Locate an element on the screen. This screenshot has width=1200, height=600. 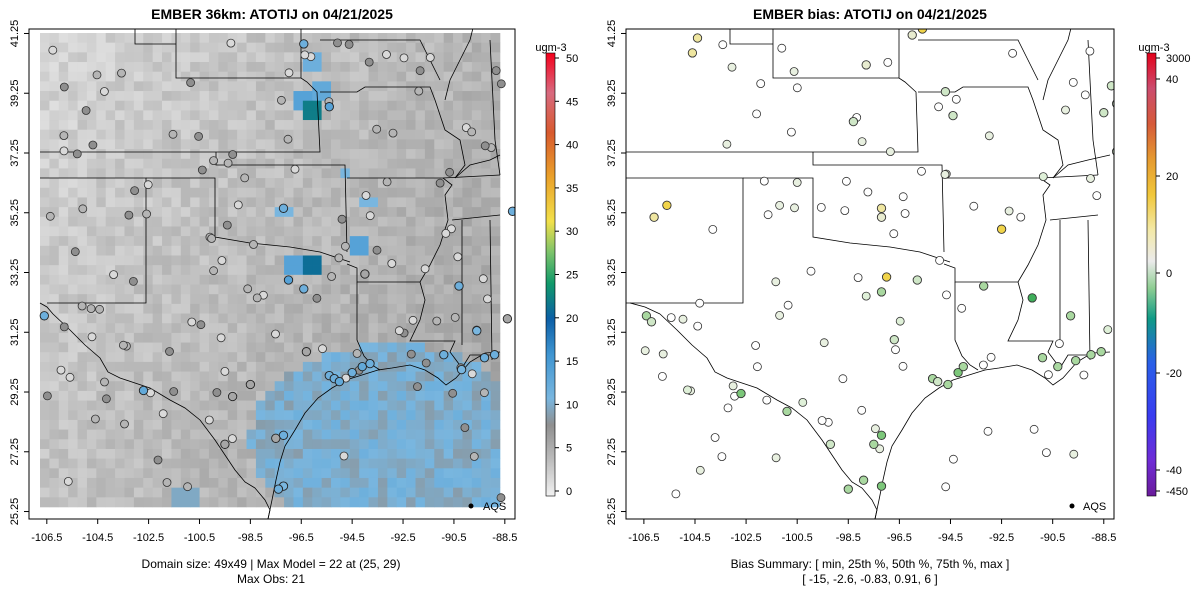
left-legend-label: AQS is located at coordinates (494, 507).